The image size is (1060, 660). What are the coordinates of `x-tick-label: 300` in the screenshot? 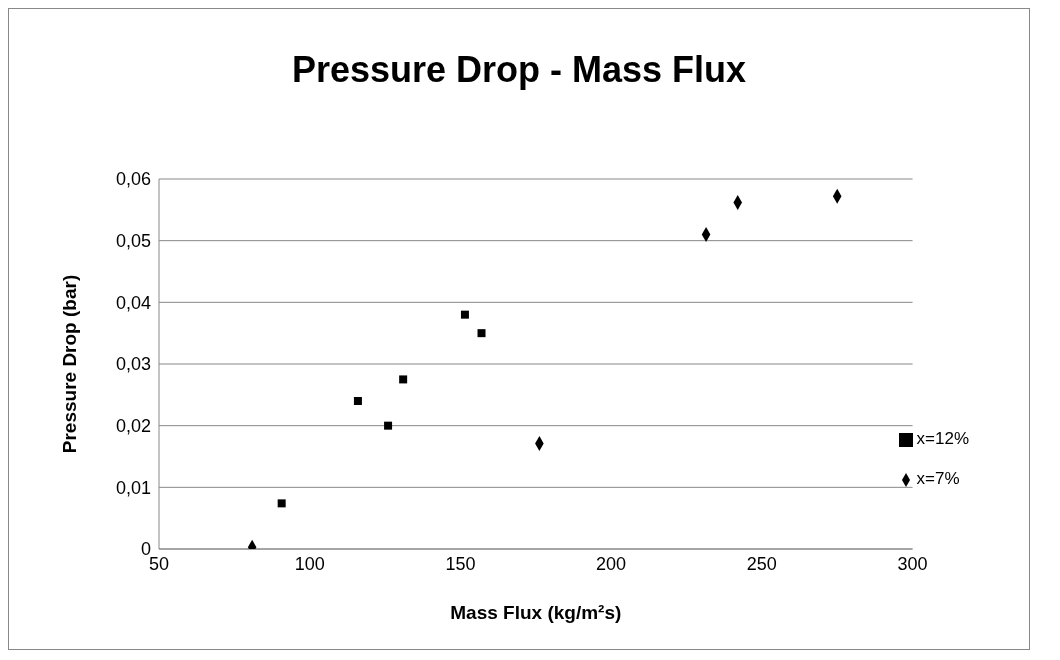 It's located at (912, 563).